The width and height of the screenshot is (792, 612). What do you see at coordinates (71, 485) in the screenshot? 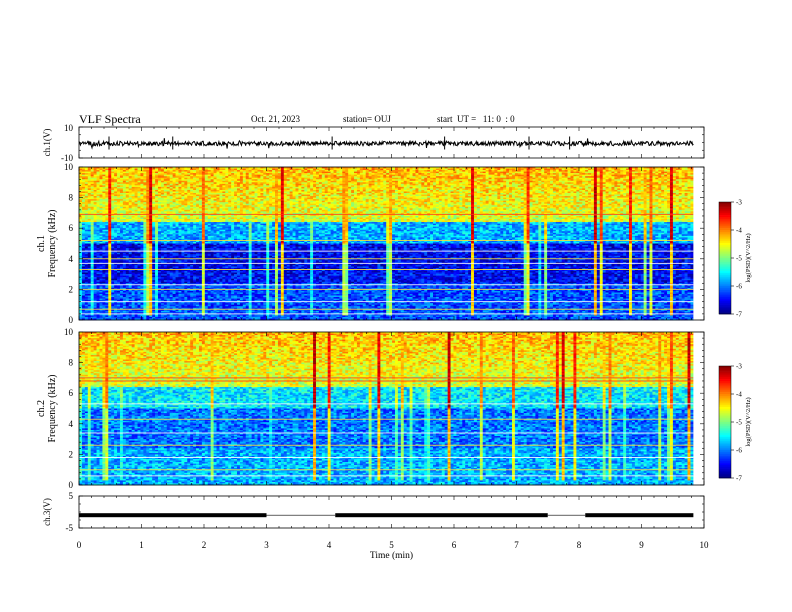
I see `ch2-ytick-label: 0` at bounding box center [71, 485].